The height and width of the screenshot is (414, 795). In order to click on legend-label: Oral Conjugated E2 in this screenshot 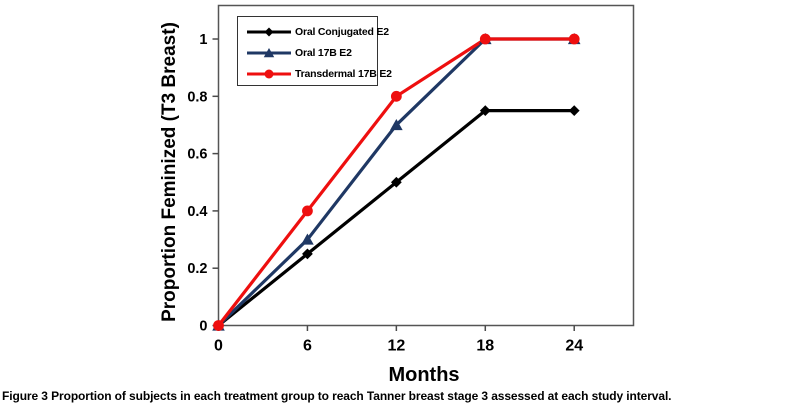, I will do `click(342, 31)`.